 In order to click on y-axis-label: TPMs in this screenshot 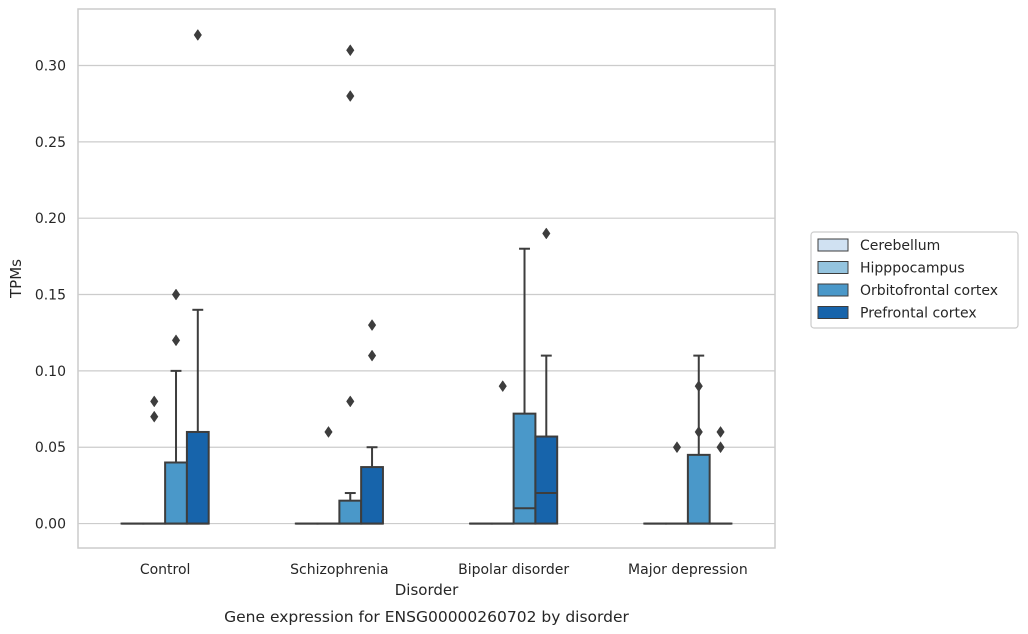, I will do `click(16, 279)`.